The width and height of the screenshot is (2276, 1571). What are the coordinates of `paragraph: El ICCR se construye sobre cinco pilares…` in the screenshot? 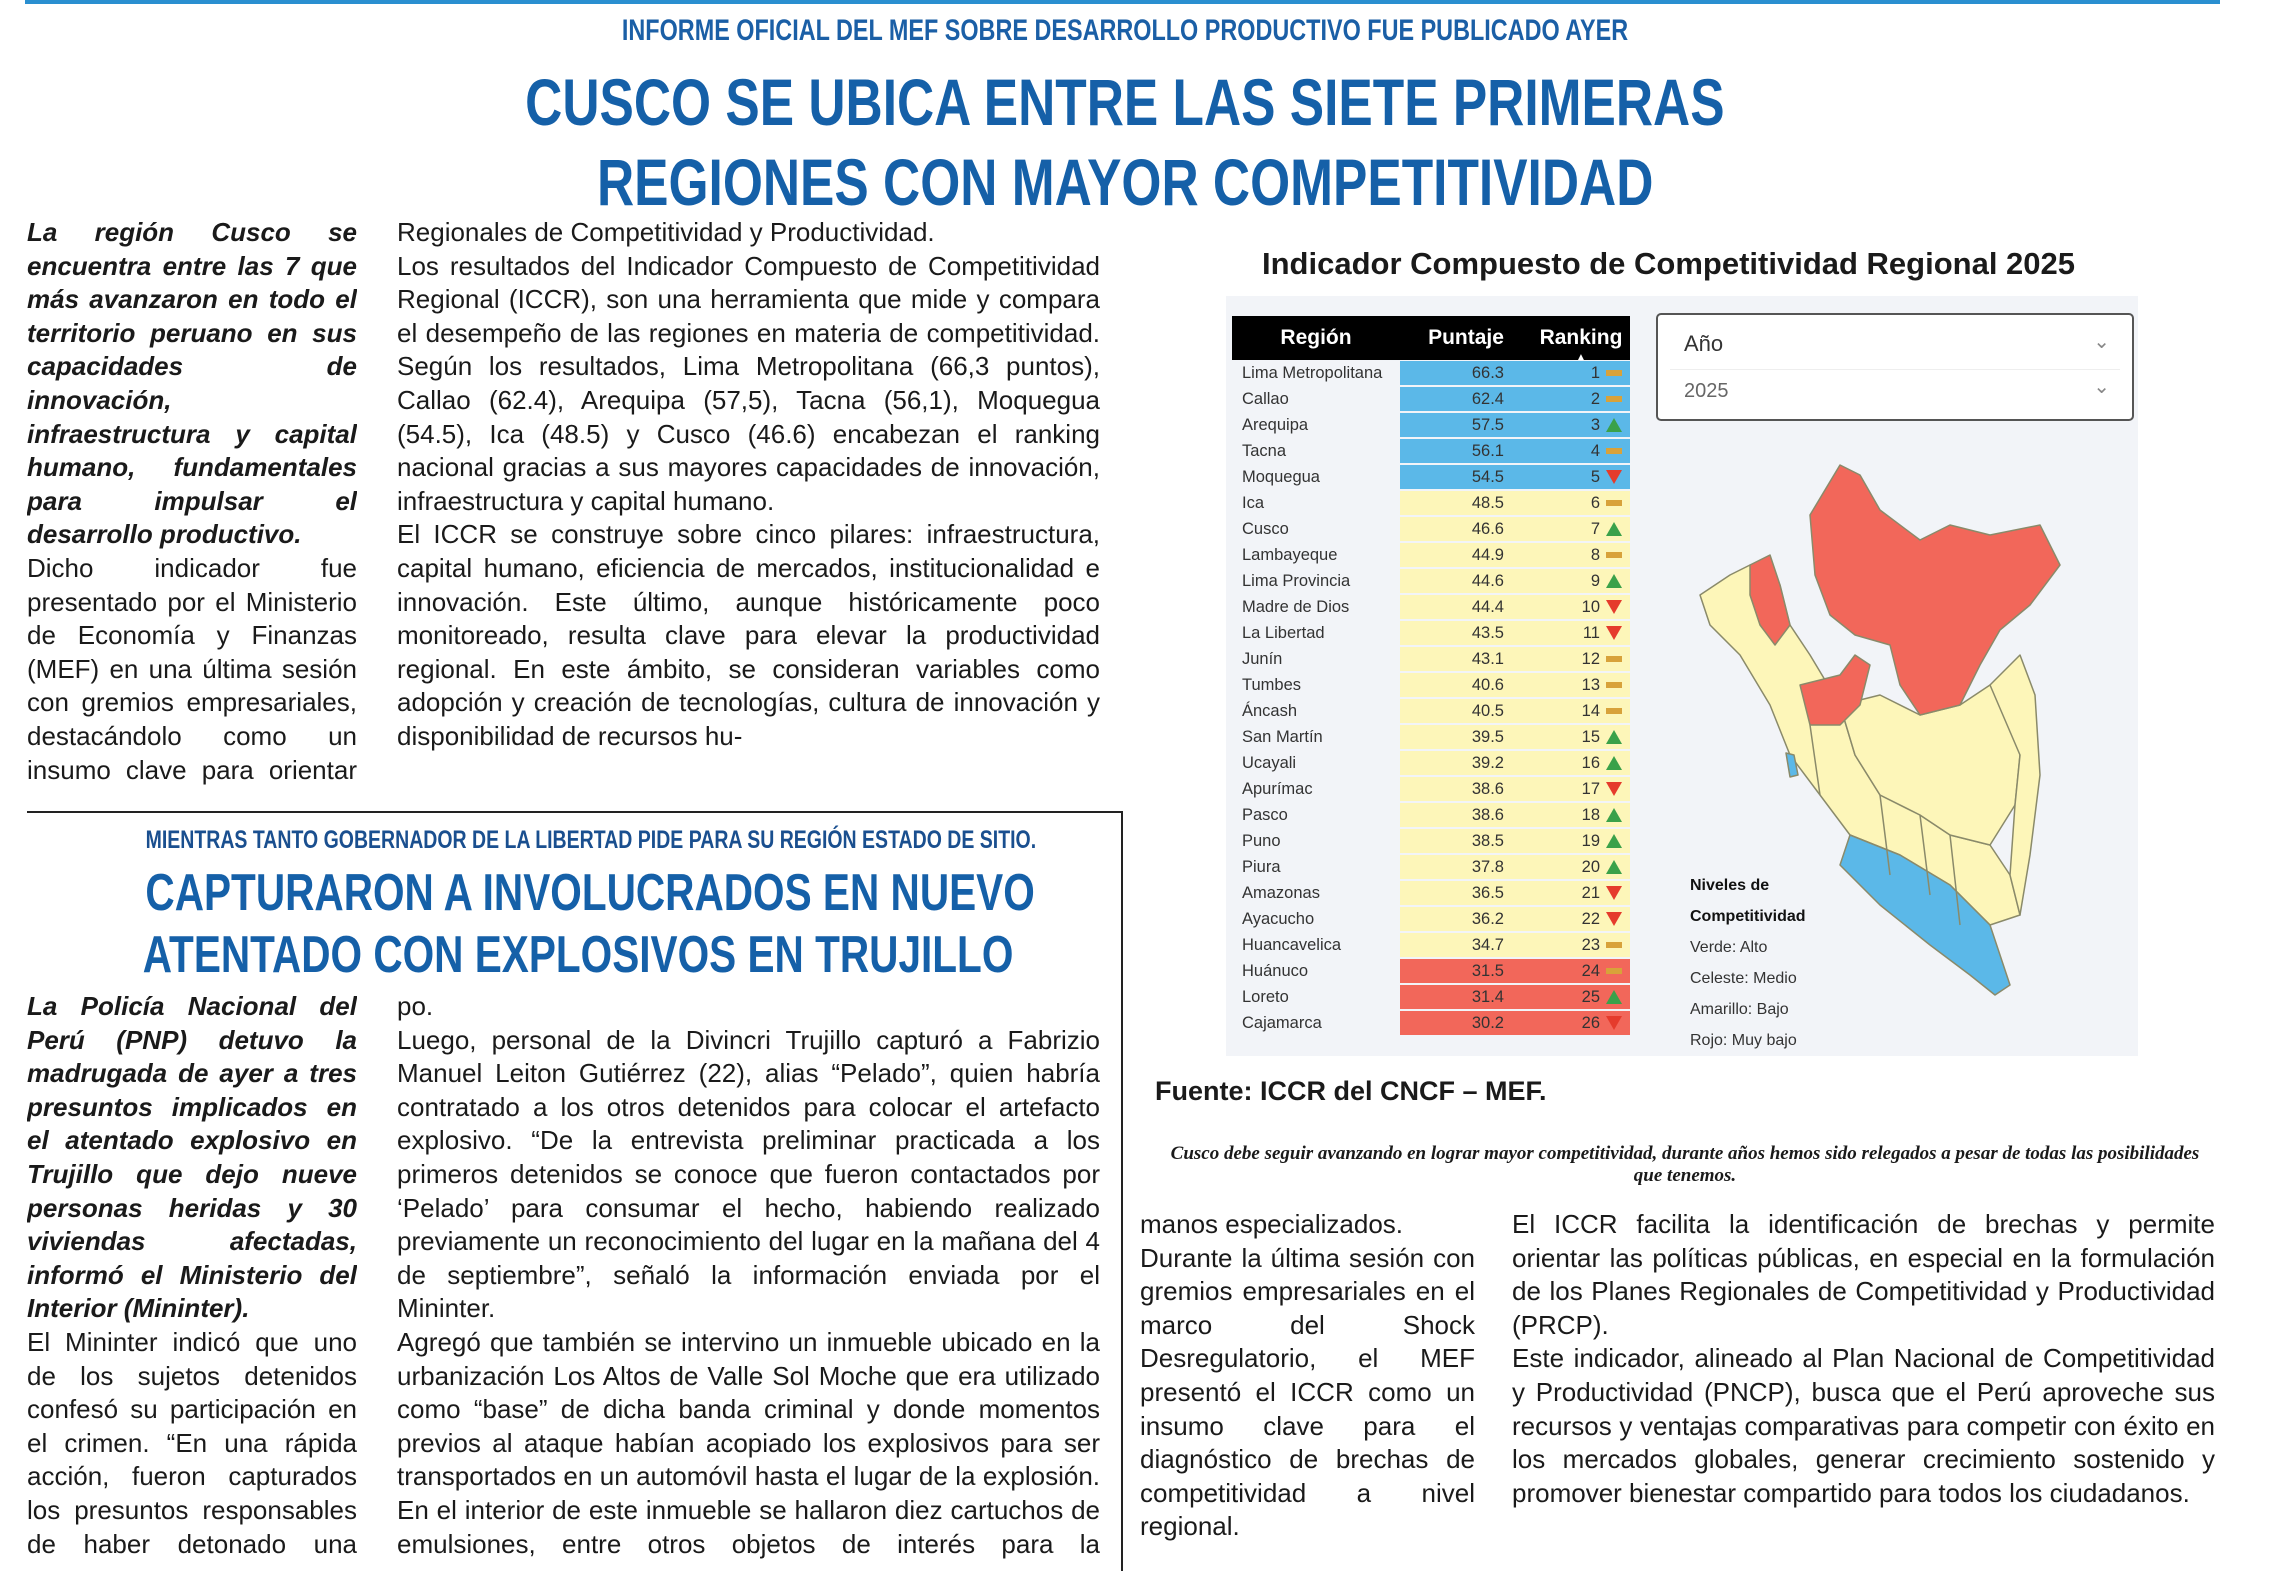 It's located at (748, 635).